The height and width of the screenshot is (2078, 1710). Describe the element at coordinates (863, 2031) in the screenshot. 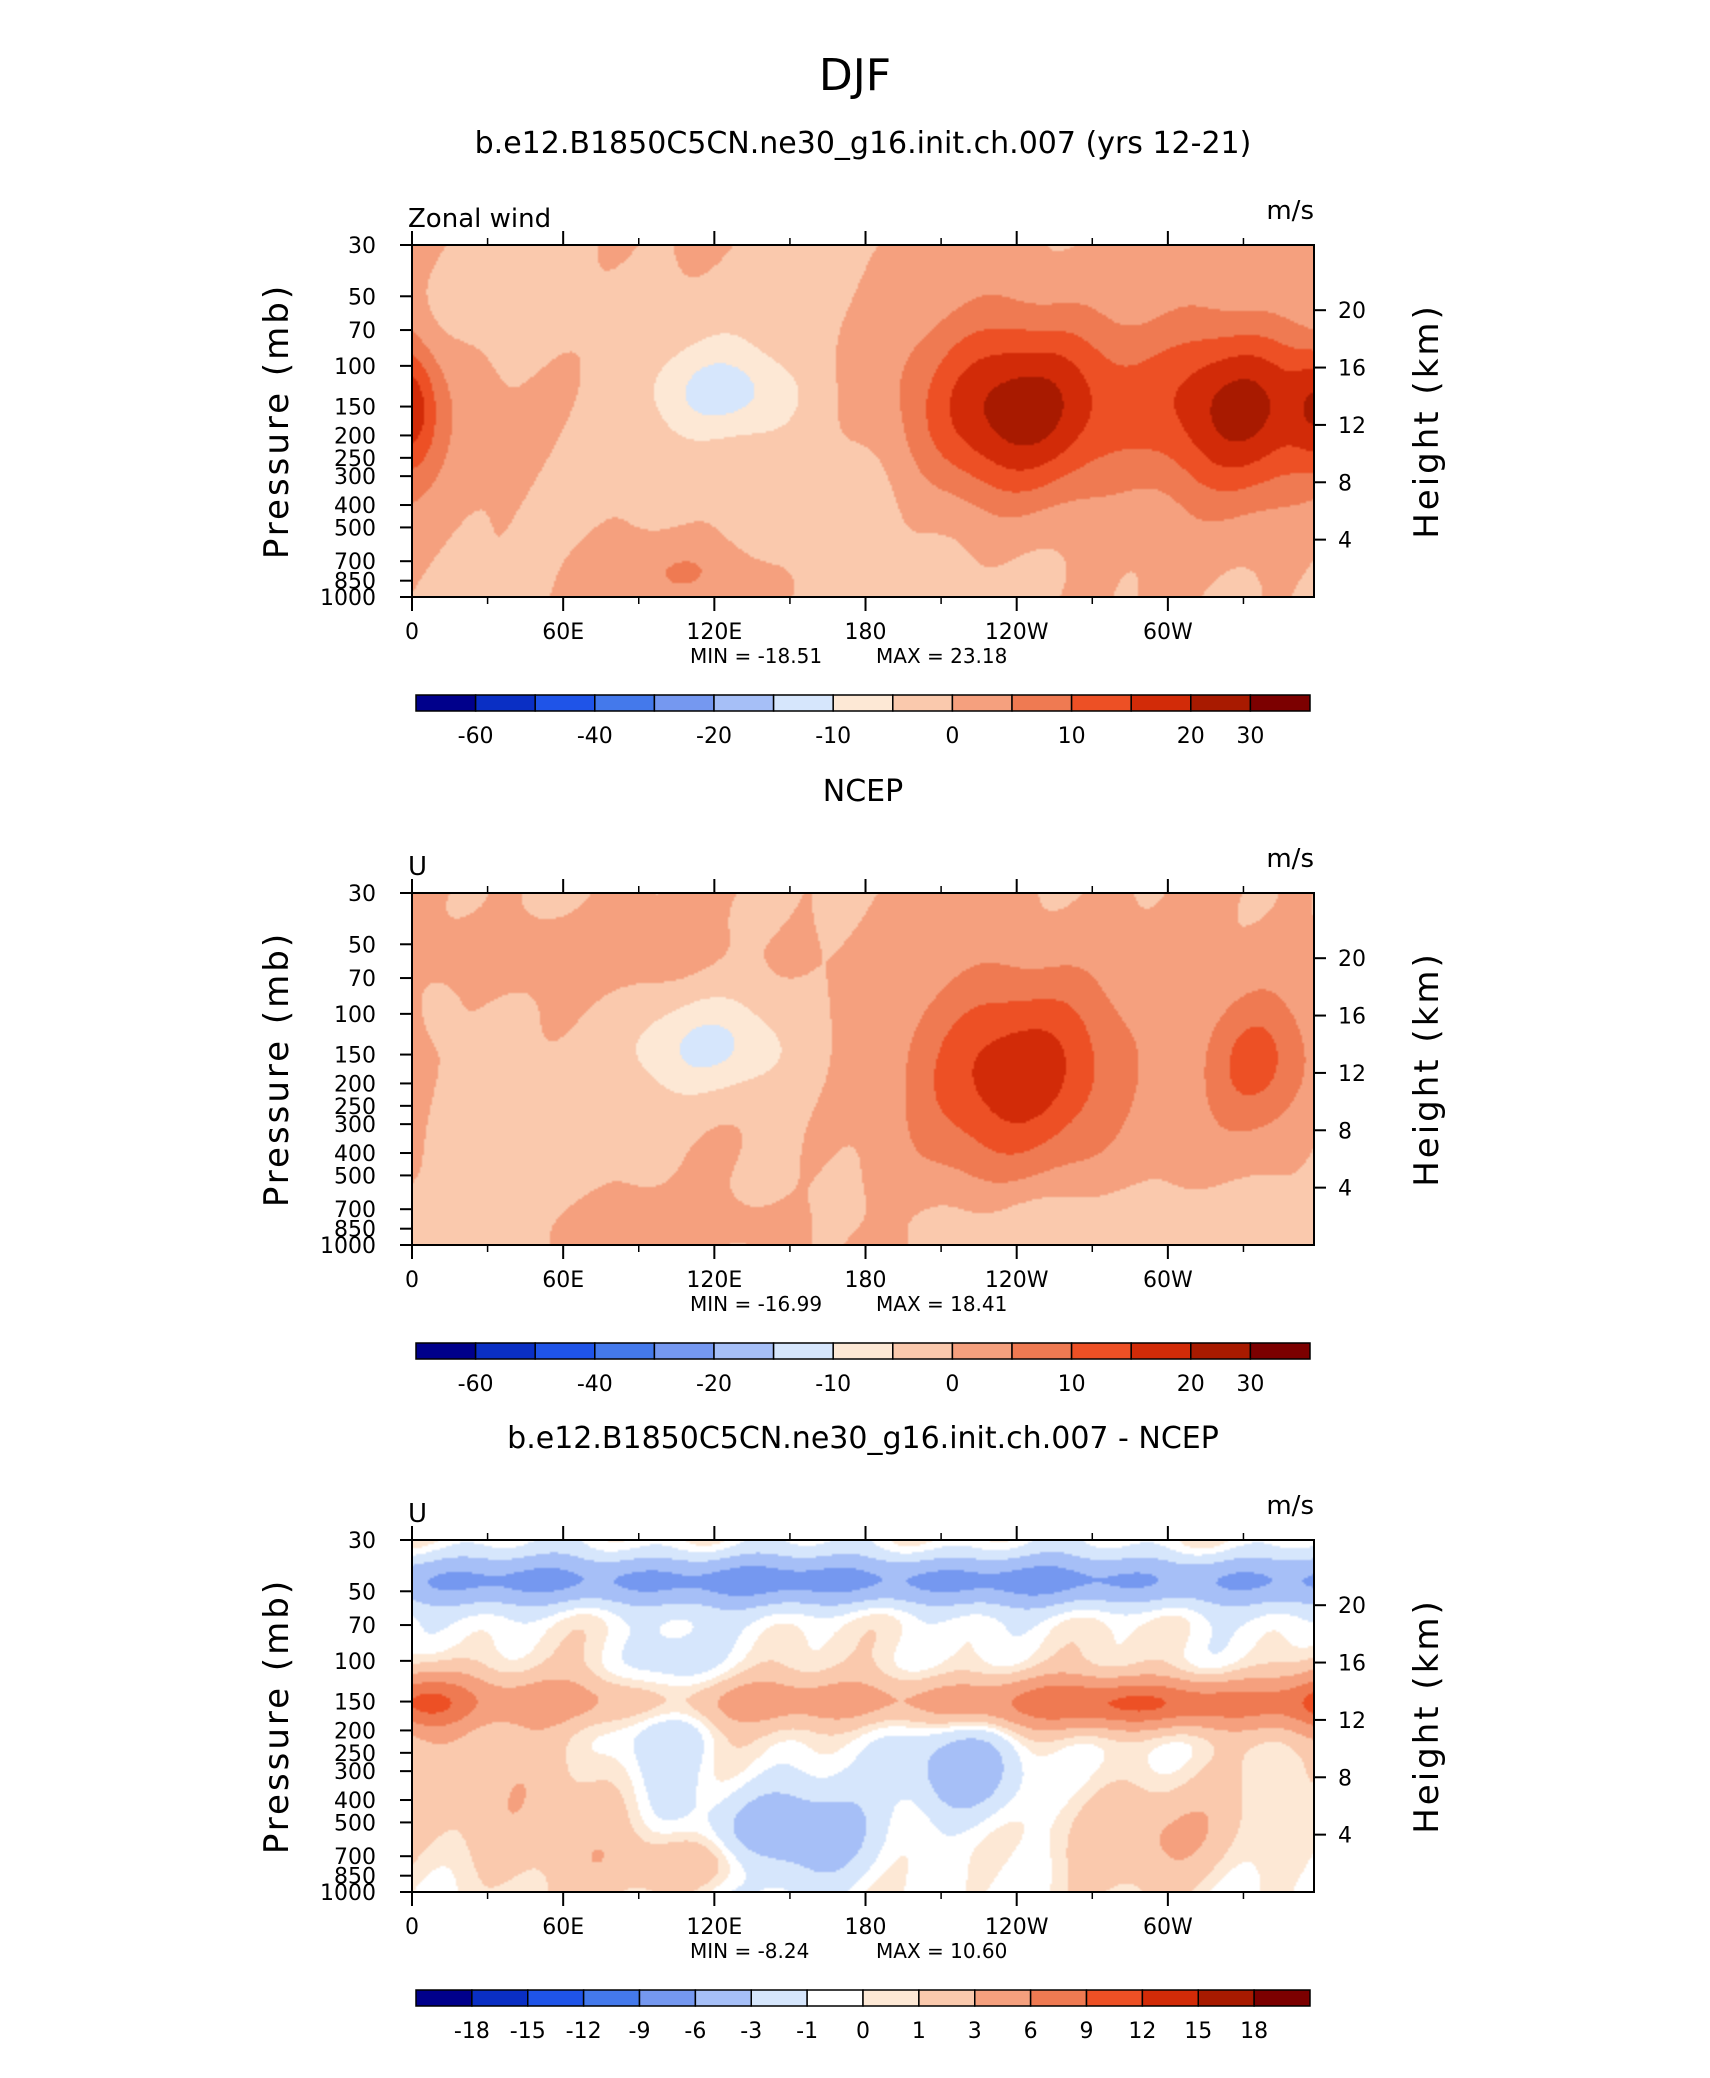

I see `colorbar-label: 0` at that location.